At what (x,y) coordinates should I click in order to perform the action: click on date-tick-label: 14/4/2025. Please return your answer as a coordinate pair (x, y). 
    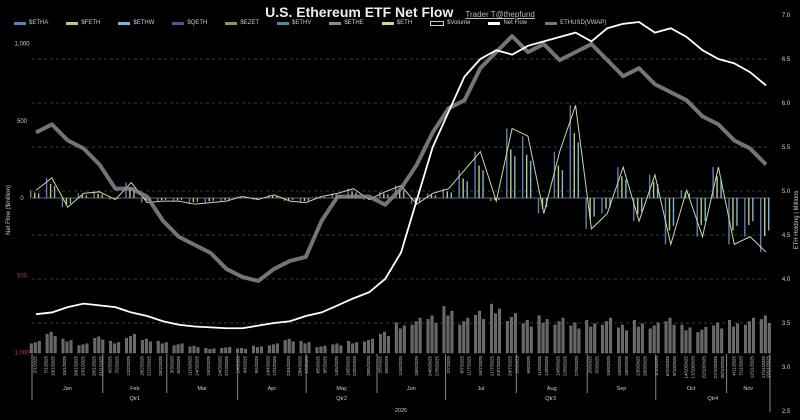
    Looking at the image, I should click on (267, 366).